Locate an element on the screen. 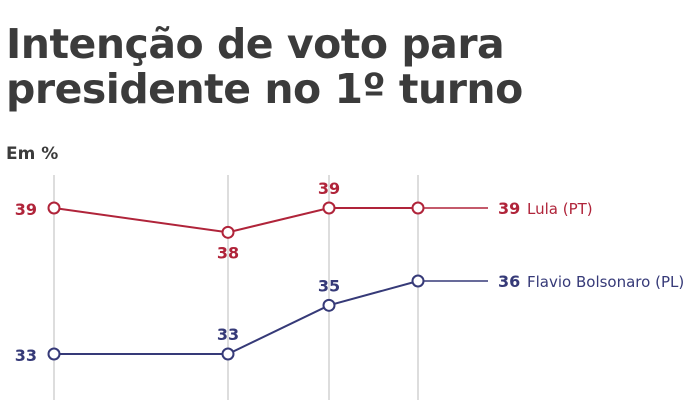  chart-unit-label: Em % is located at coordinates (32, 154).